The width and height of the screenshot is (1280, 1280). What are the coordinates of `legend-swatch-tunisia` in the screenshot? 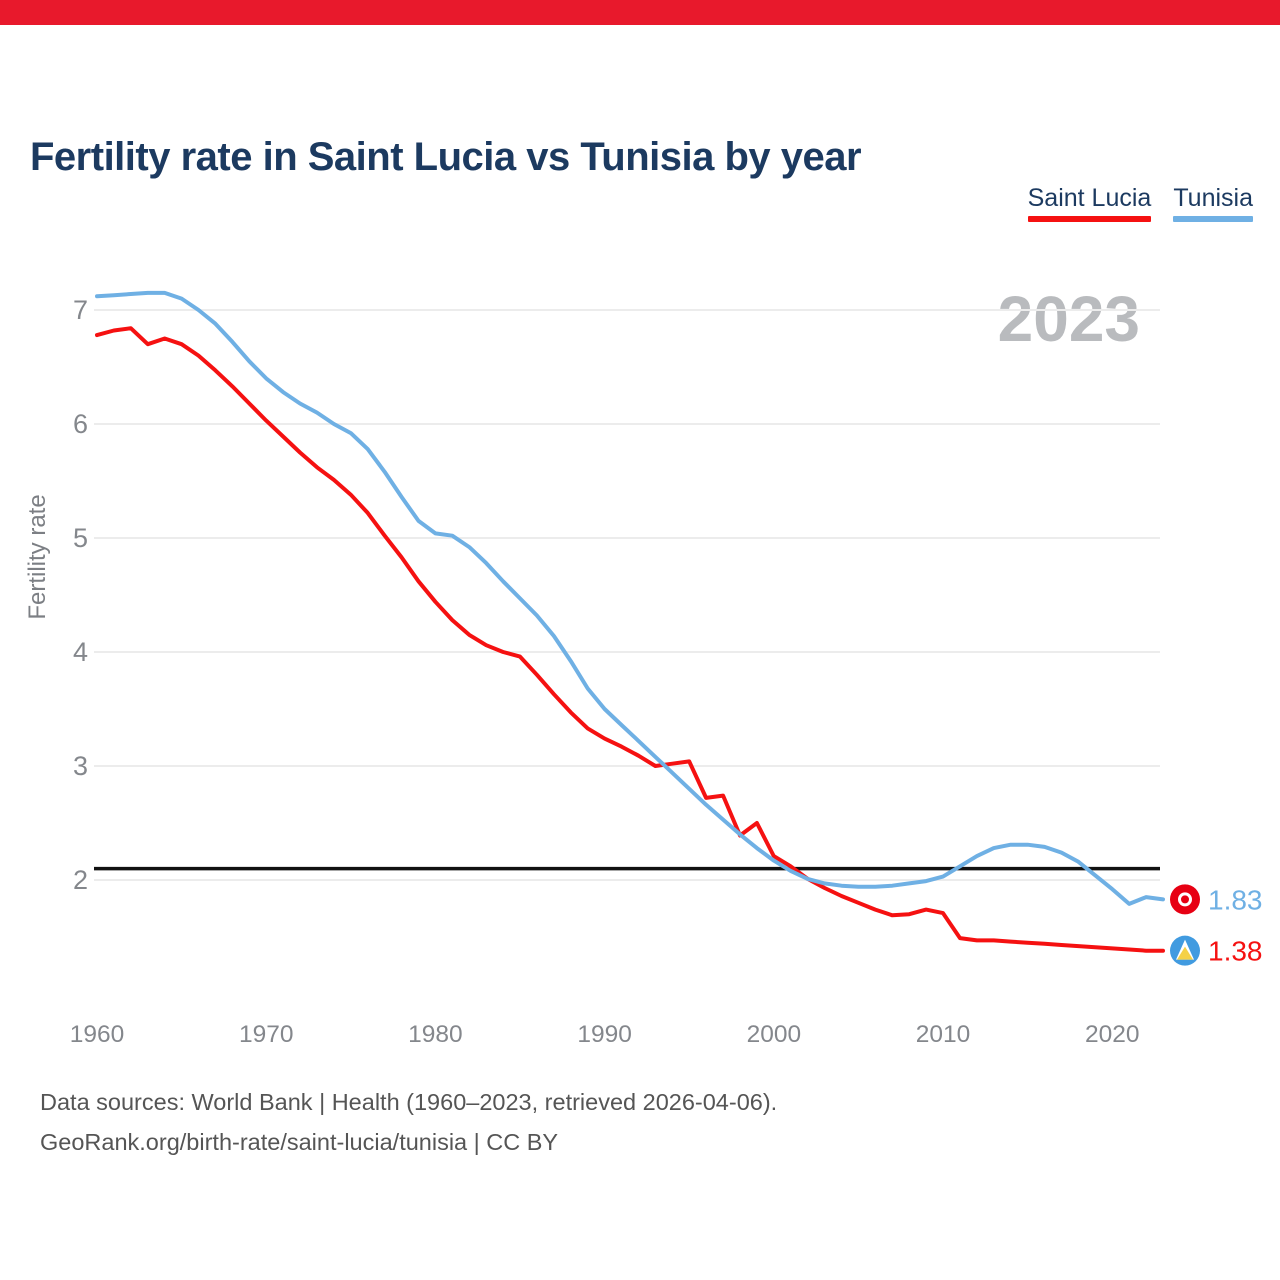 It's located at (1213, 219).